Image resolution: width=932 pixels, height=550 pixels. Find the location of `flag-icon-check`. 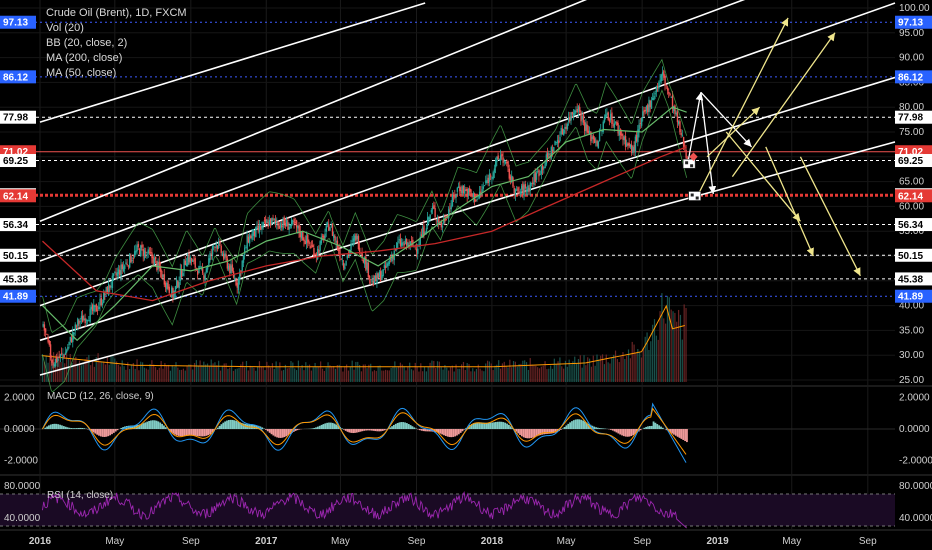

flag-icon-check is located at coordinates (689, 164).